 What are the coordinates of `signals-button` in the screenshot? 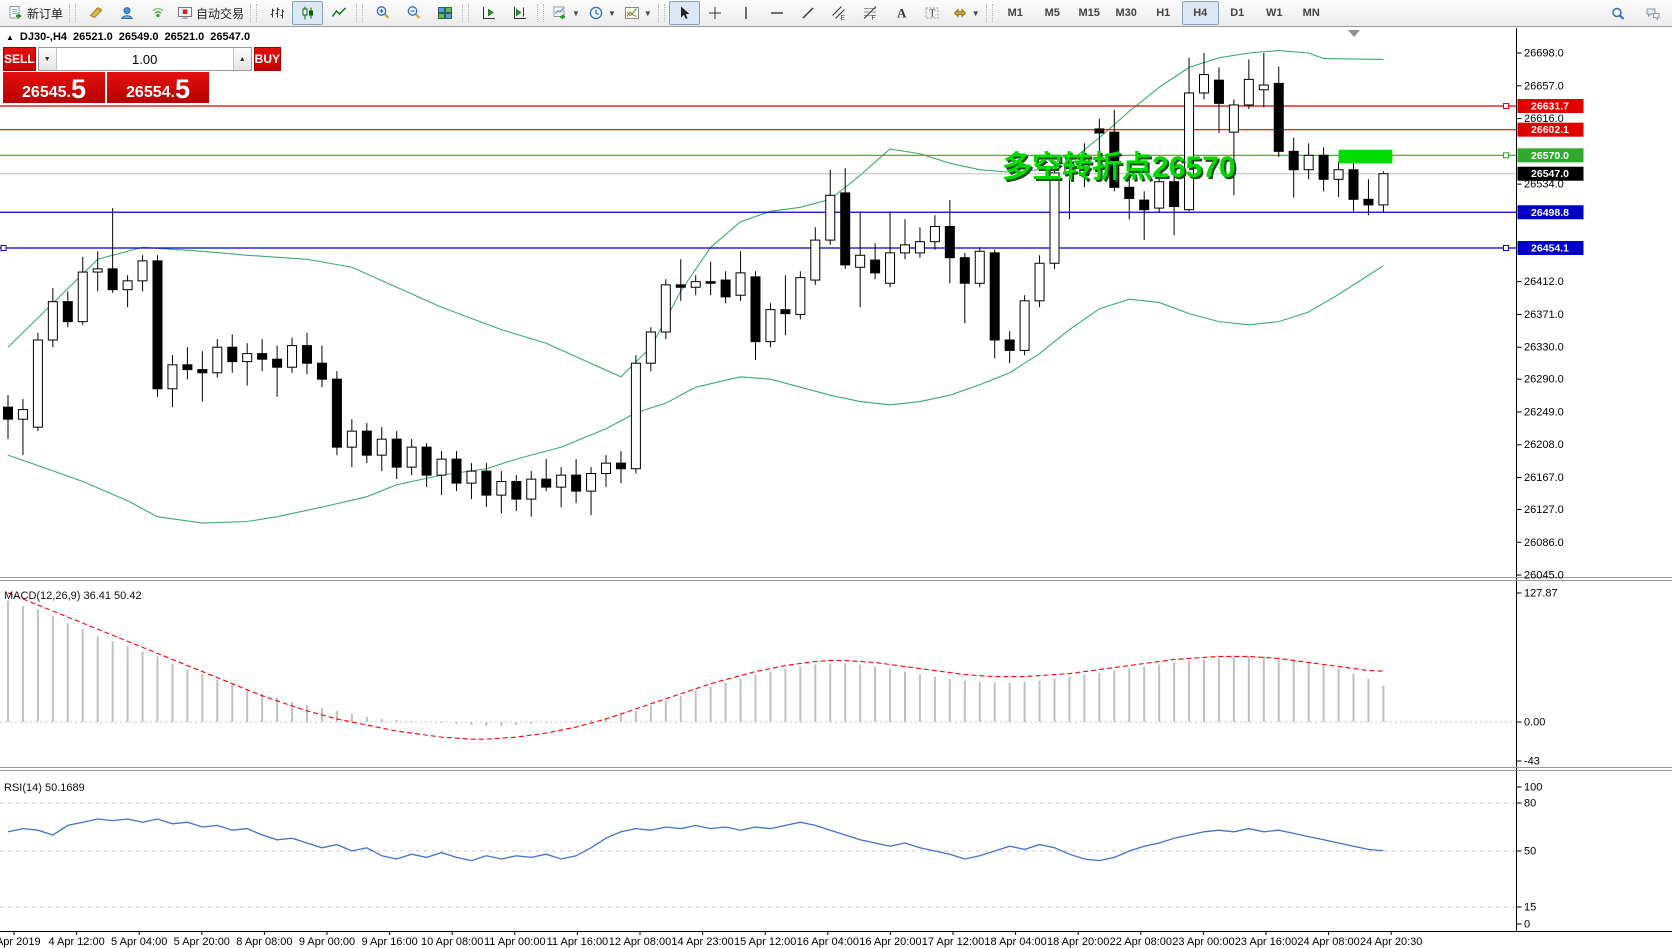 It's located at (157, 13).